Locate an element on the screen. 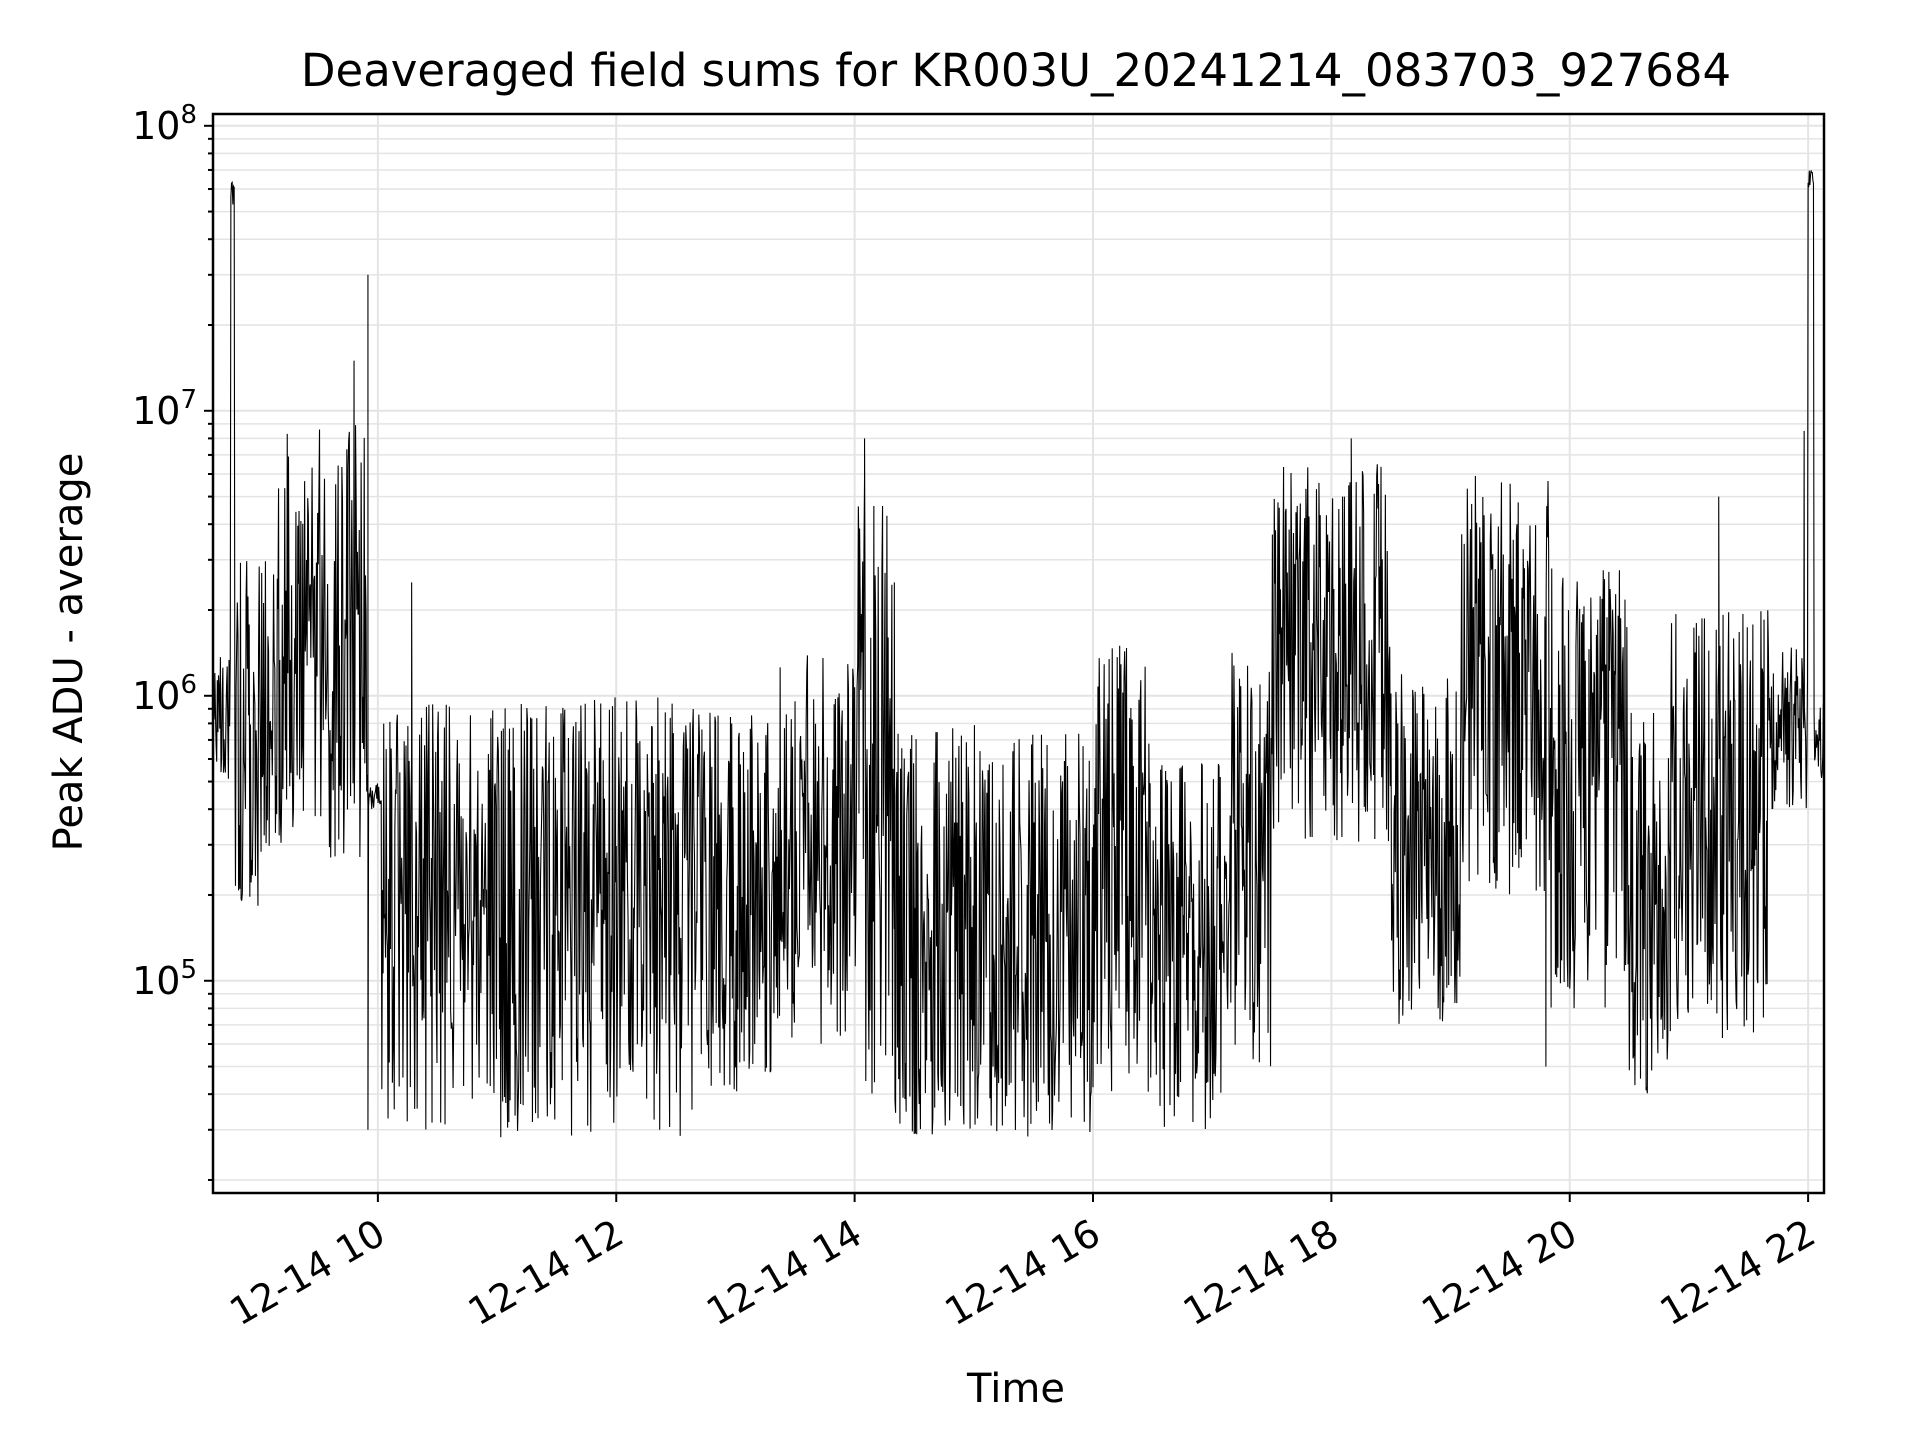 The image size is (1920, 1440). y-tick-label: 107 is located at coordinates (164, 409).